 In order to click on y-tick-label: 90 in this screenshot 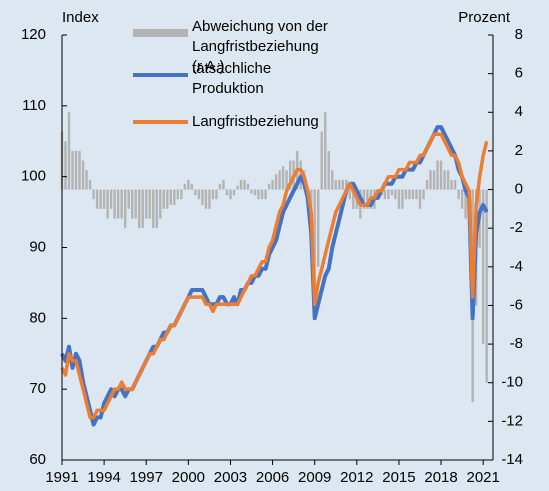, I will do `click(37, 246)`.